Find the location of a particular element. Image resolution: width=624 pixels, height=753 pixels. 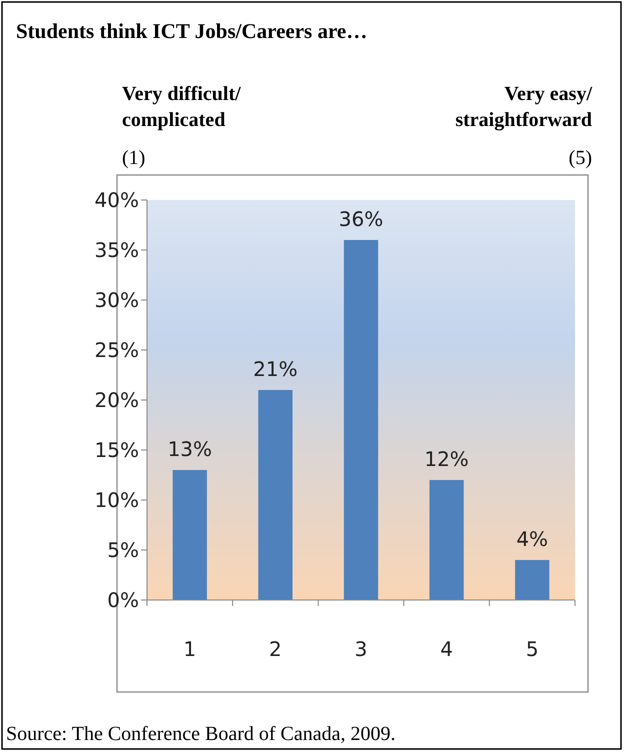

data-label: 21% is located at coordinates (275, 369).